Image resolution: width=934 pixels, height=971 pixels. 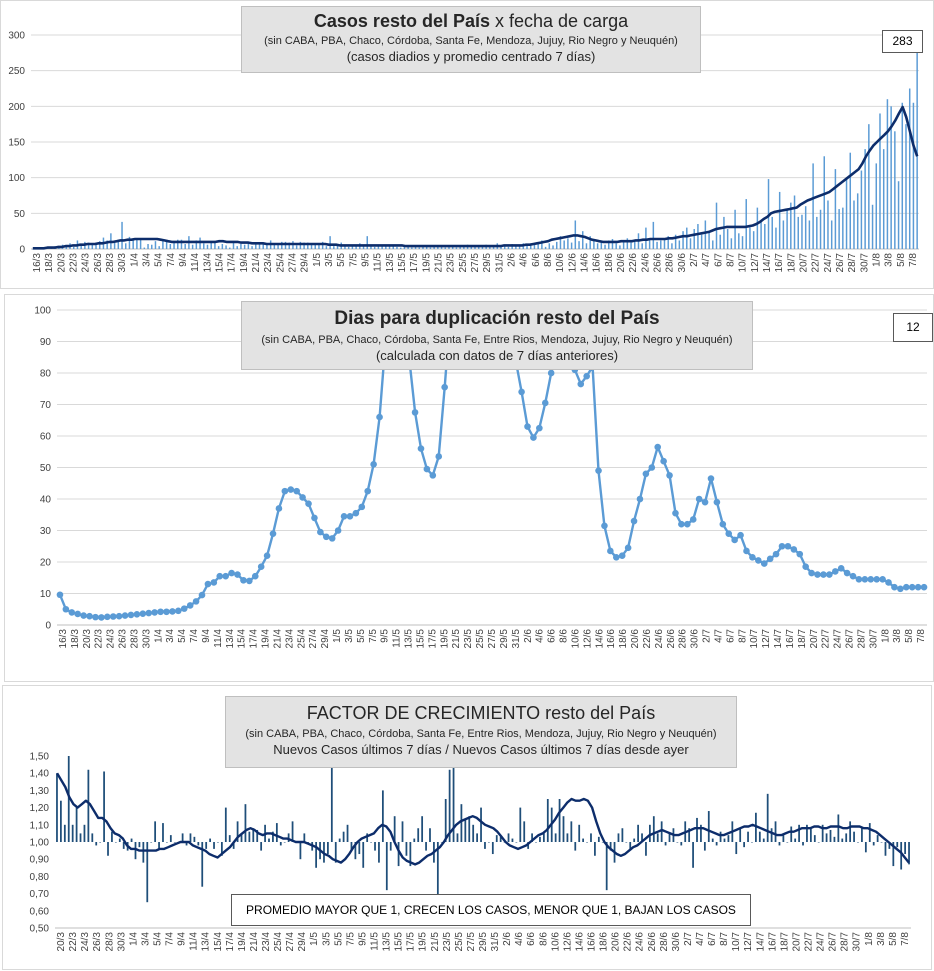 I want to click on y-tick-label: 1,40, so click(x=40, y=774).